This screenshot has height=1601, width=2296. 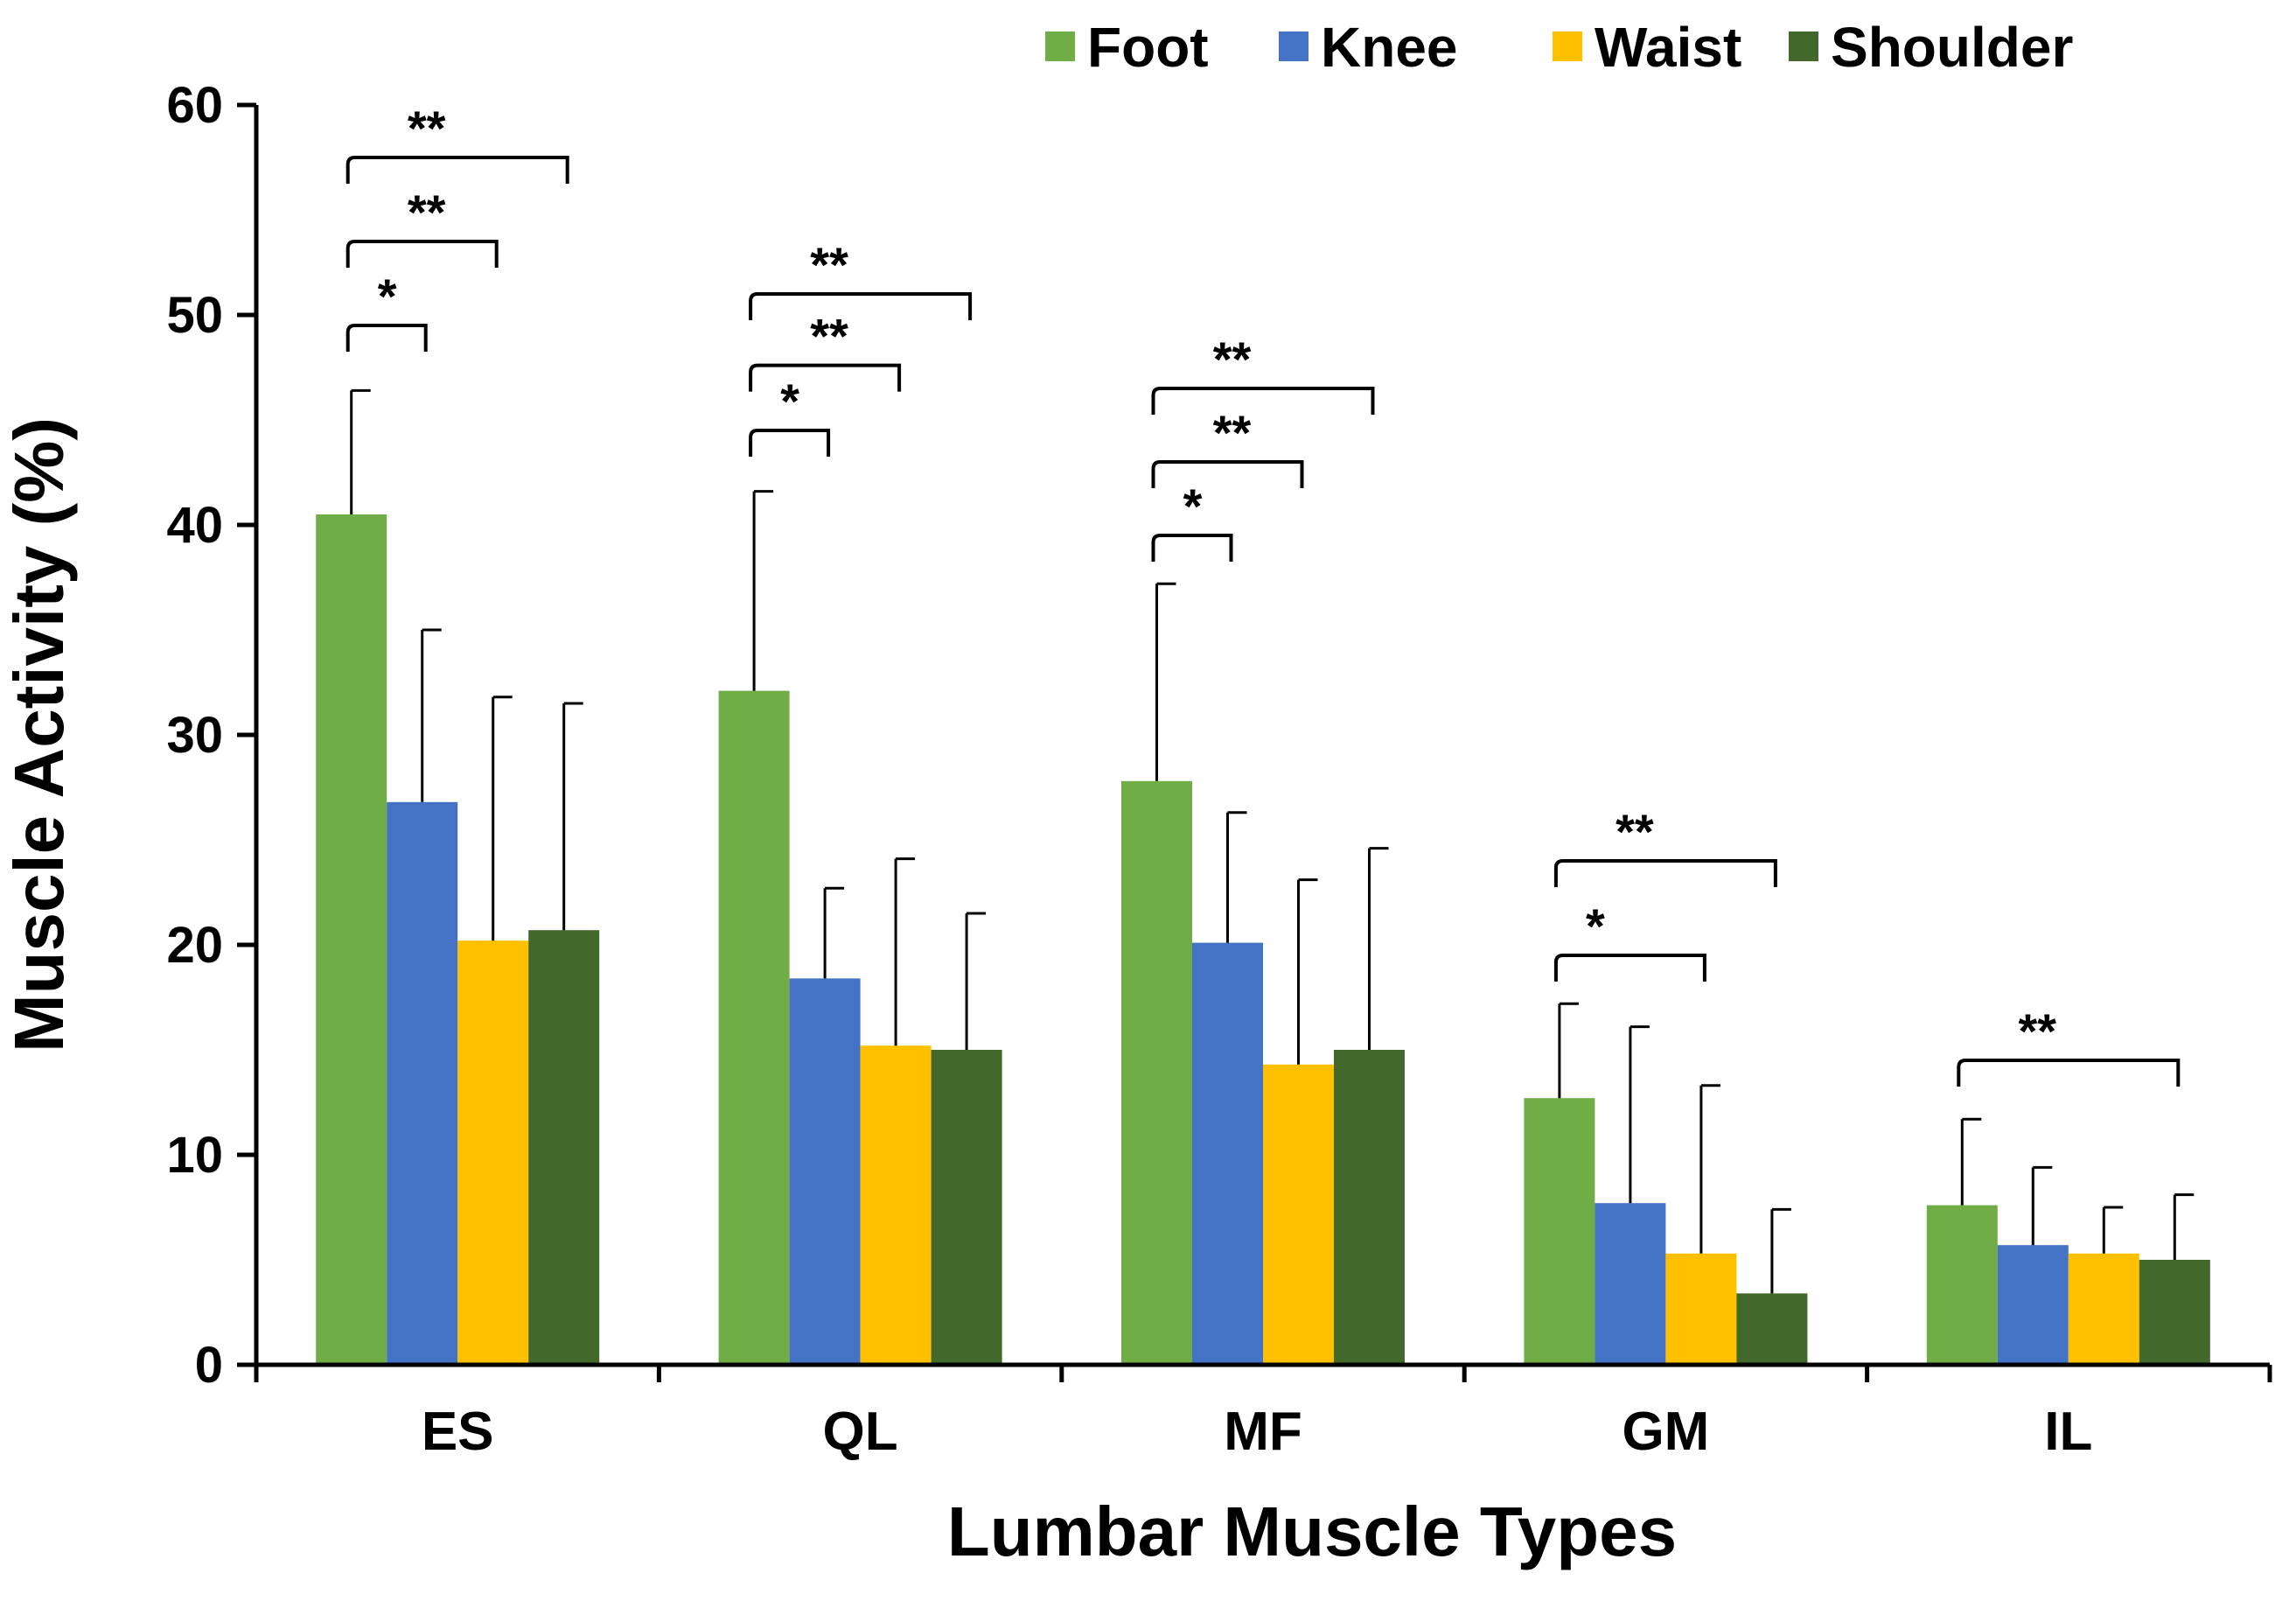 What do you see at coordinates (1560, 1232) in the screenshot?
I see `bar-gm-foot` at bounding box center [1560, 1232].